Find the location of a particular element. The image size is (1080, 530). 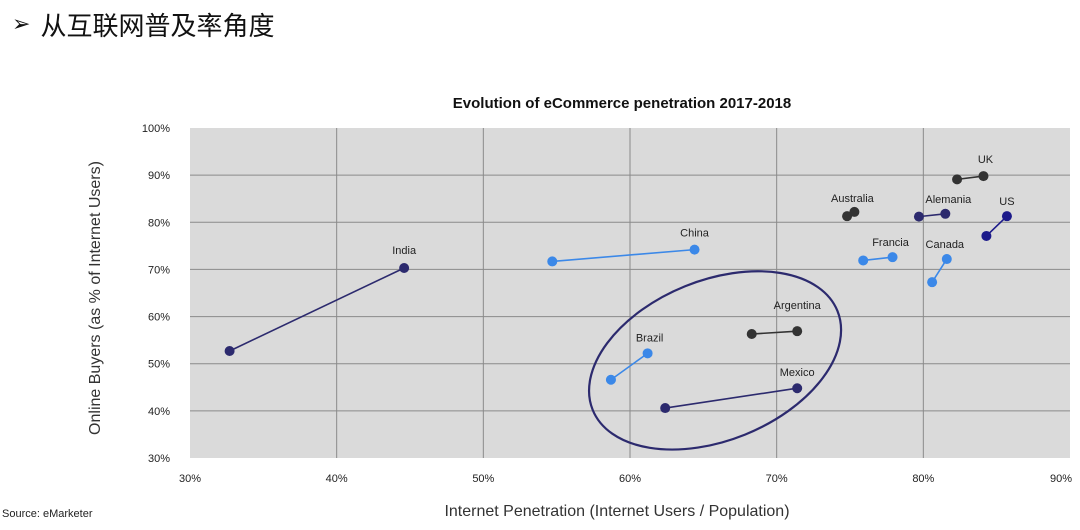

x-tick-label: 90% is located at coordinates (1061, 479).